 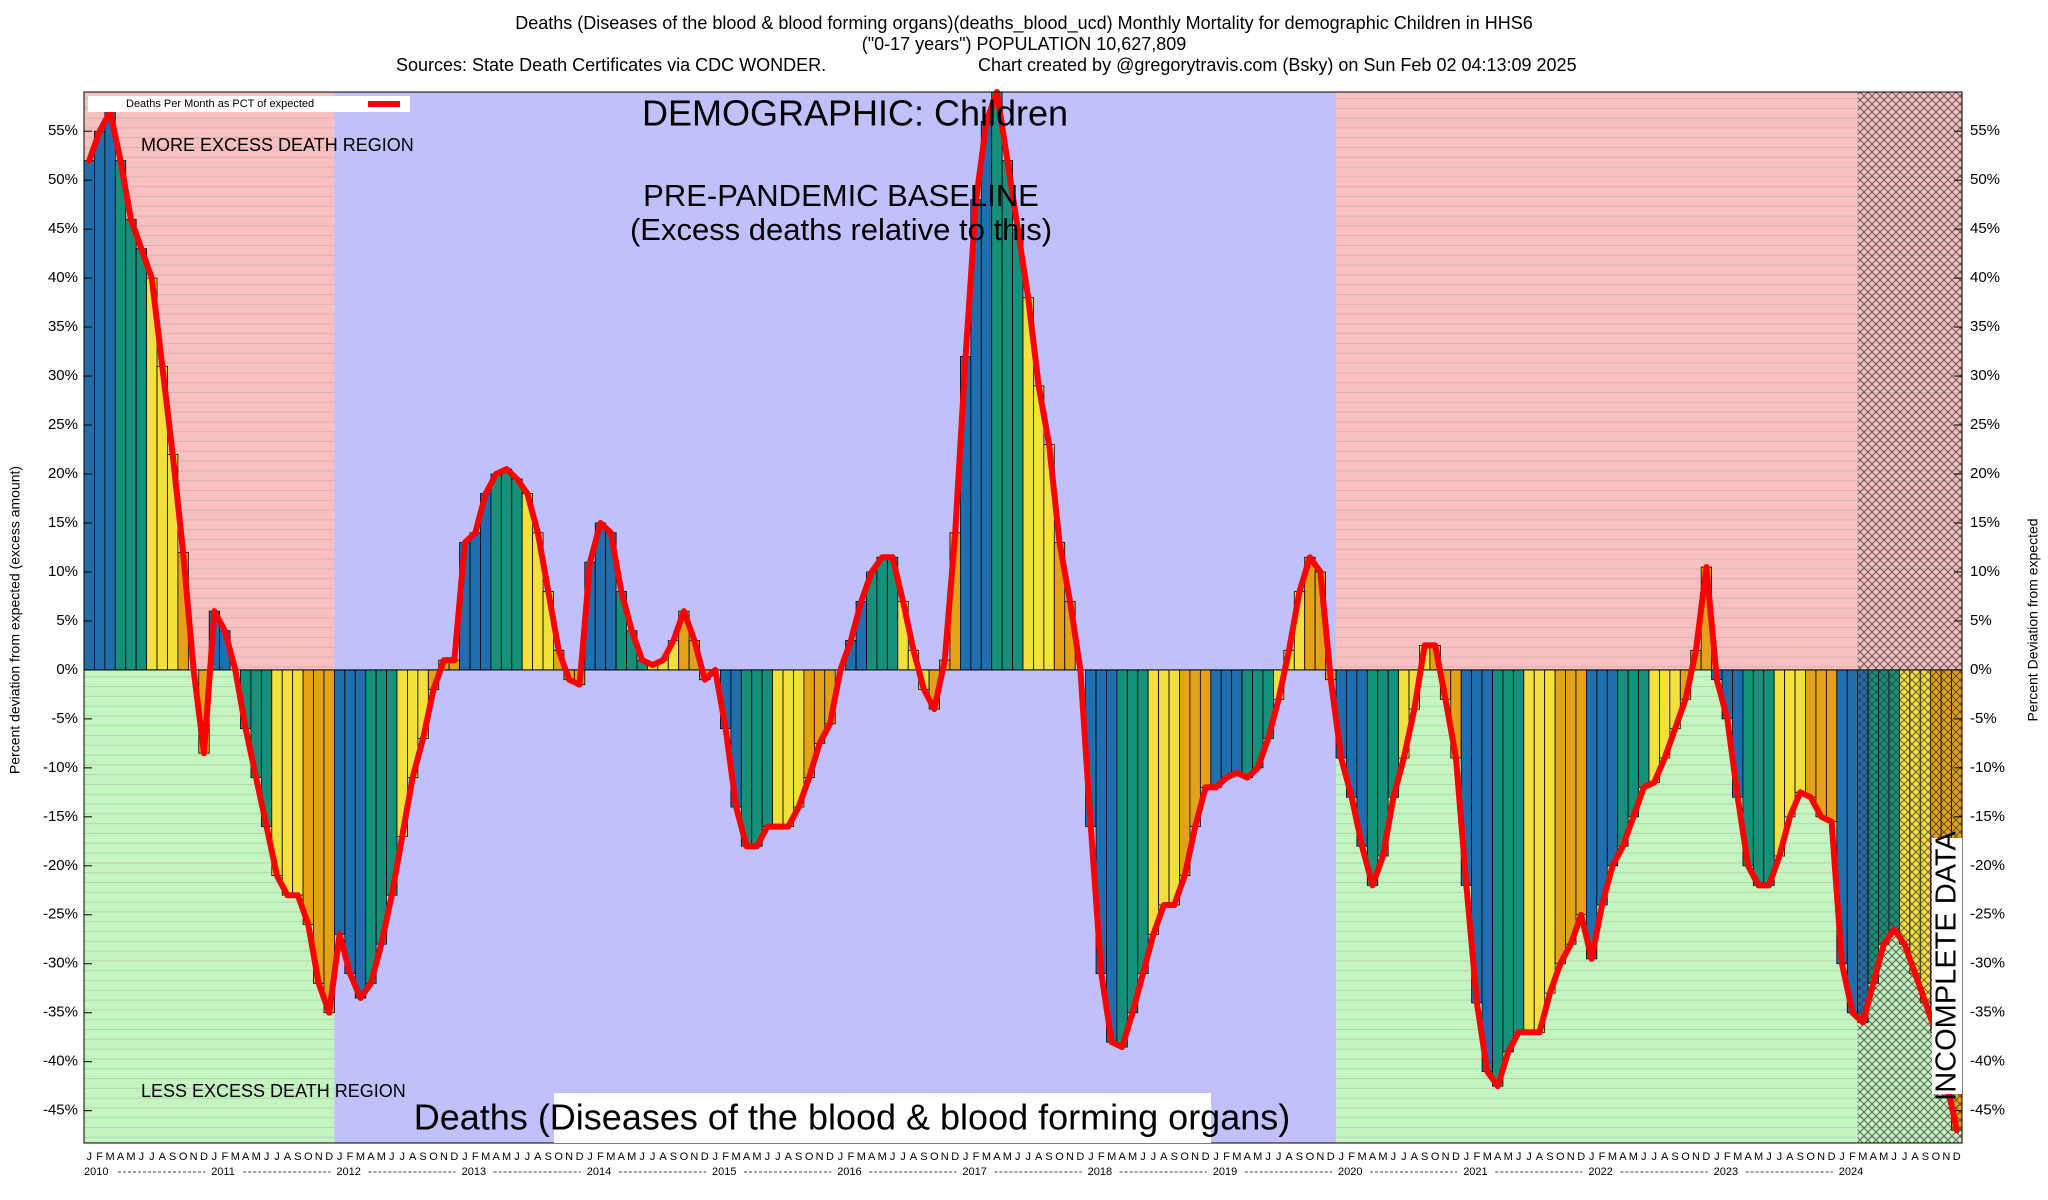 What do you see at coordinates (1947, 966) in the screenshot?
I see `annotation: INCOMPLETE DATA` at bounding box center [1947, 966].